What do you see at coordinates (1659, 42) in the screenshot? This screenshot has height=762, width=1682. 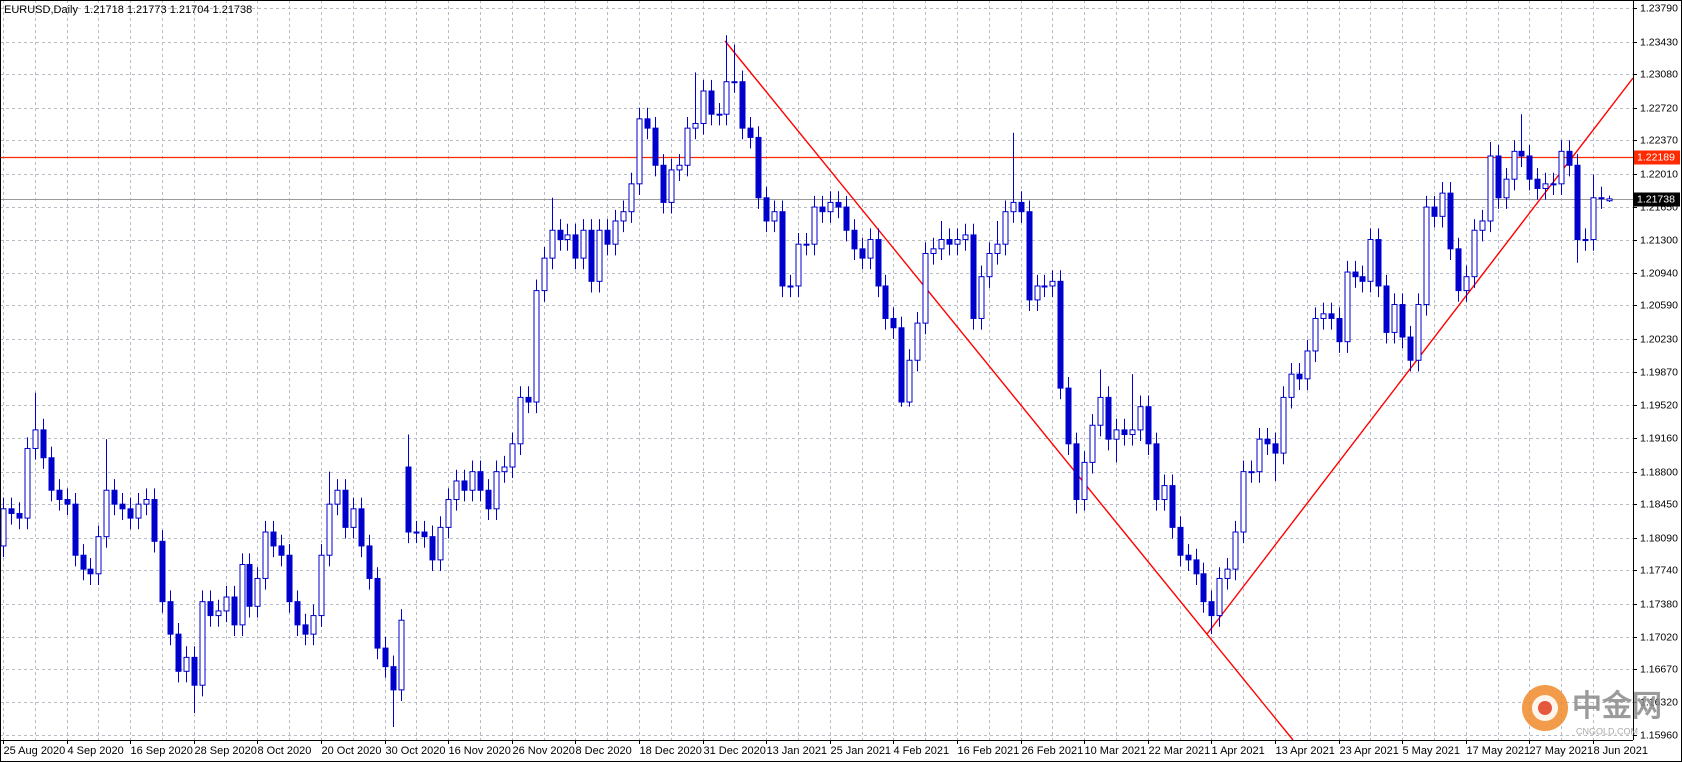 I see `y-tick-label: 1.23430` at bounding box center [1659, 42].